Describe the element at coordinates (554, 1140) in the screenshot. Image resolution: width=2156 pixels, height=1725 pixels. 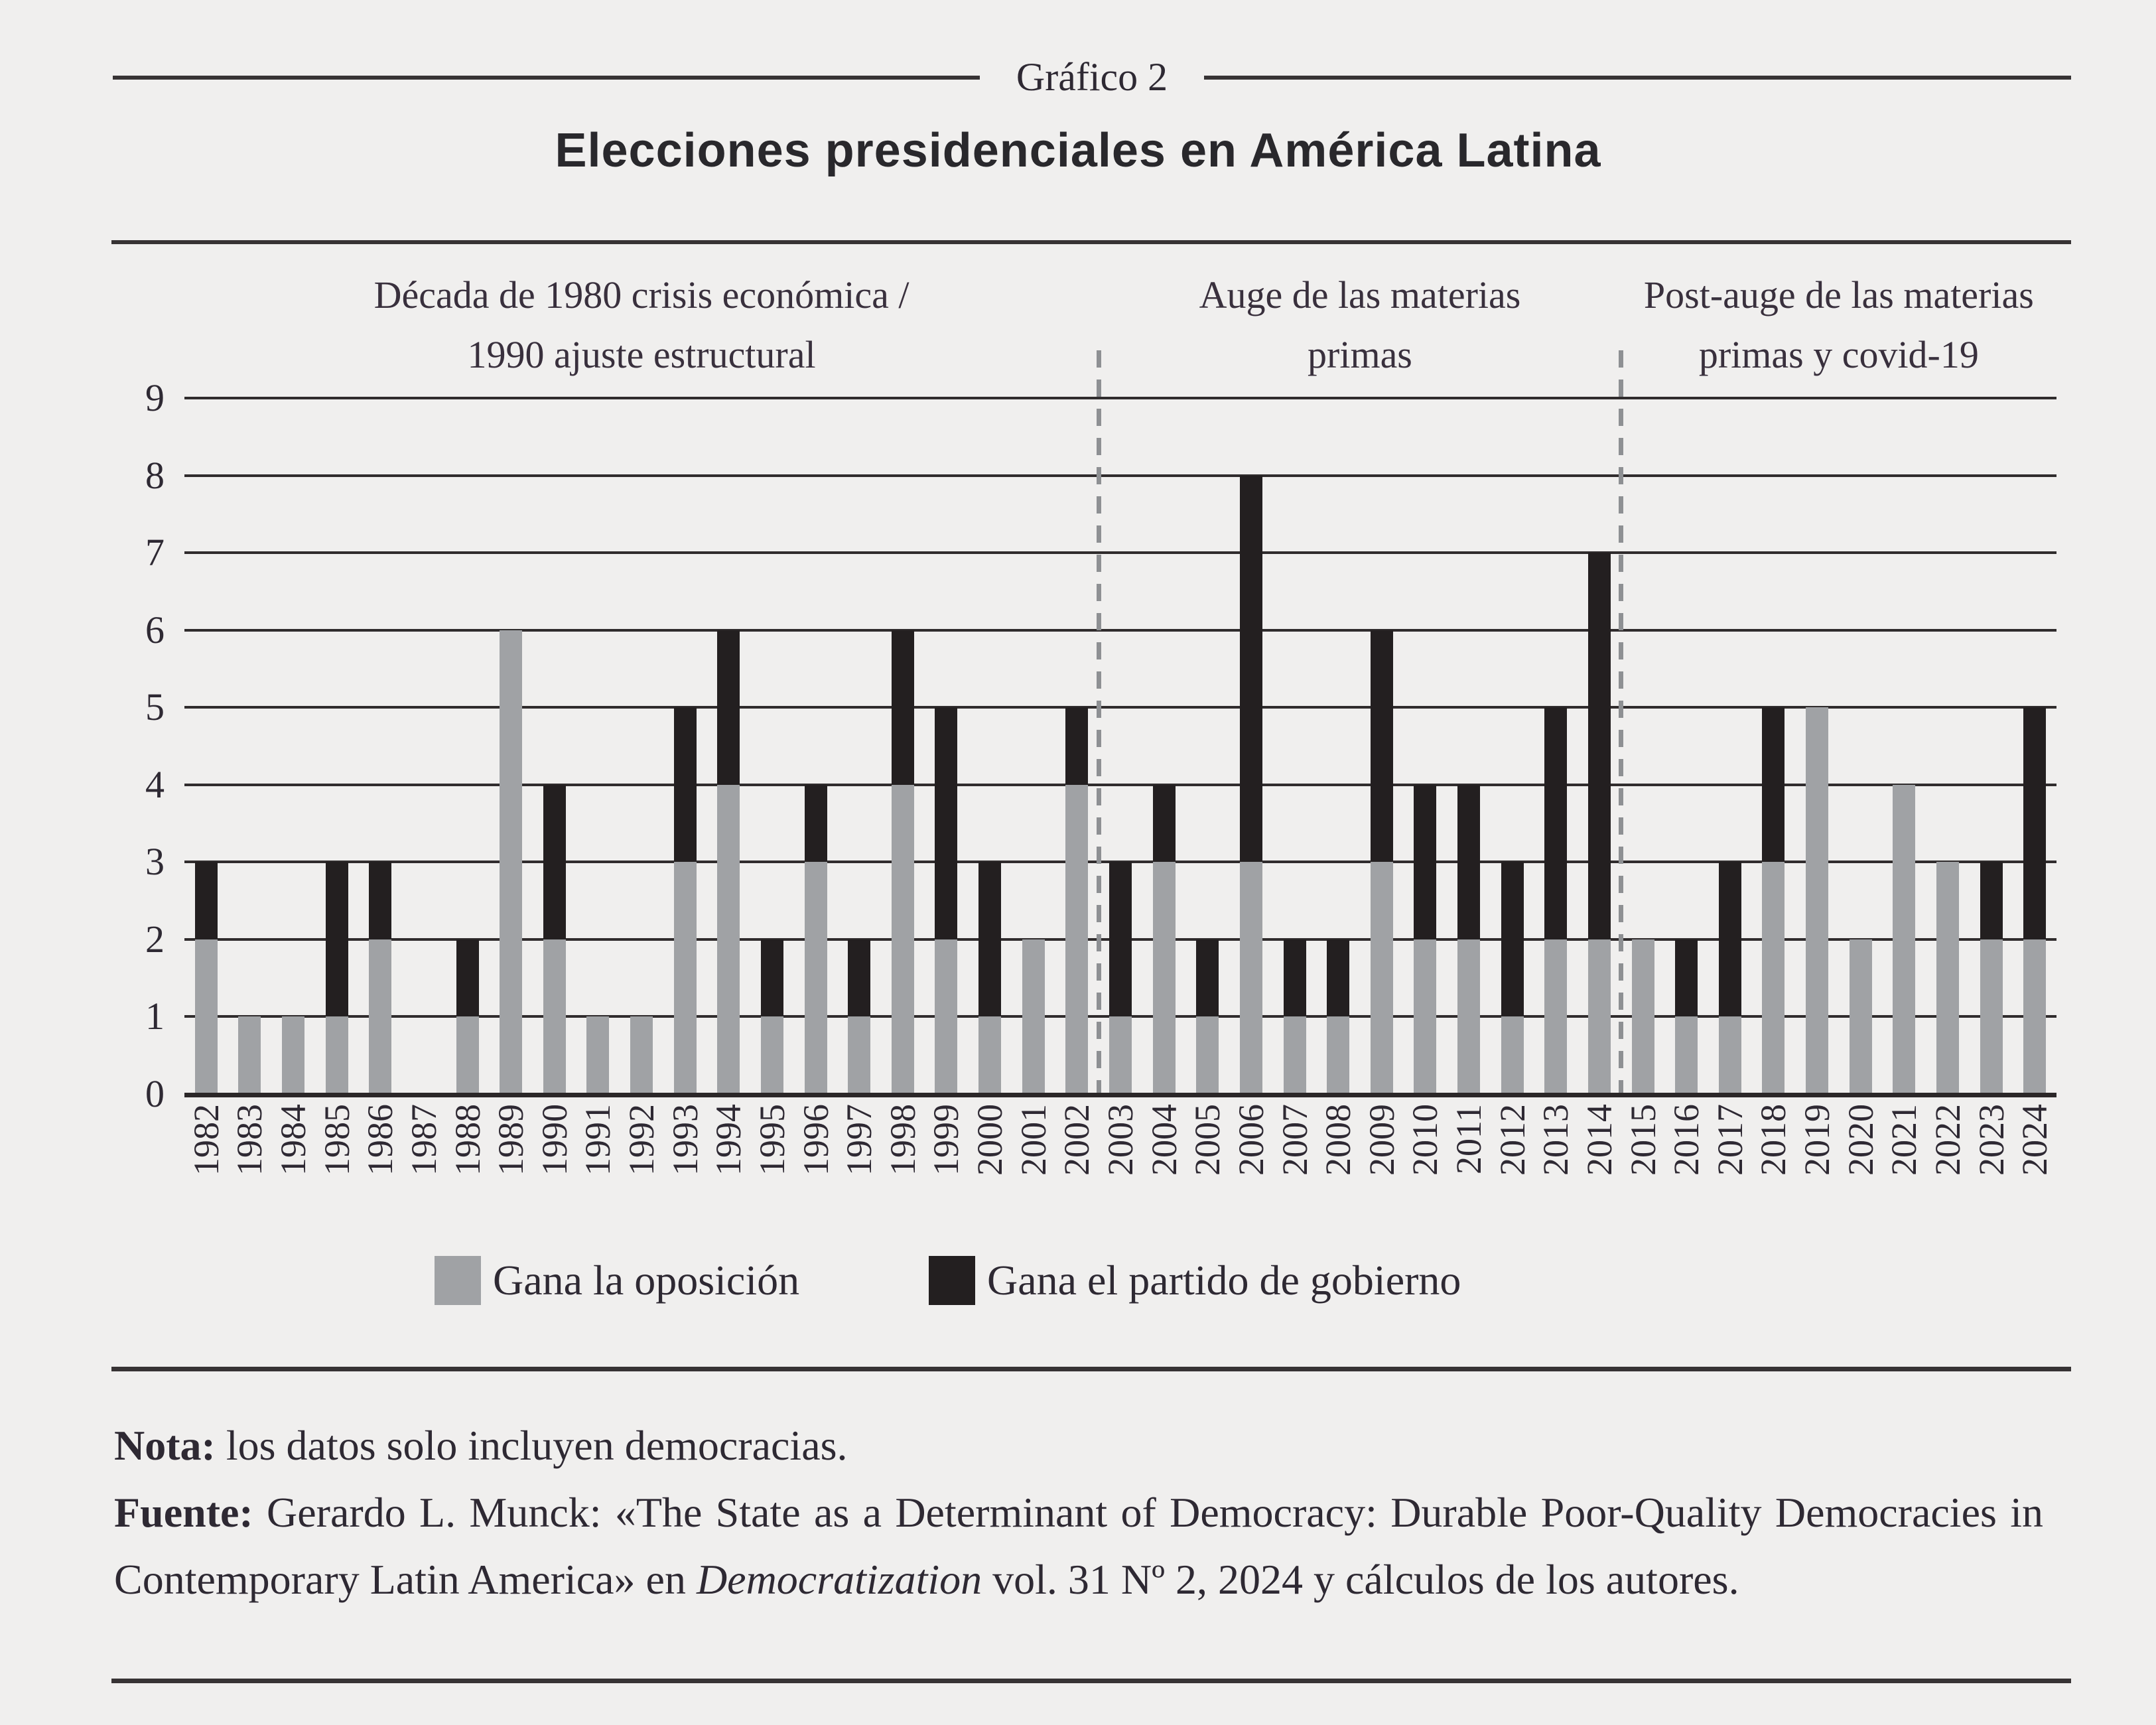
I see `x-axis-label-1990: 1990` at that location.